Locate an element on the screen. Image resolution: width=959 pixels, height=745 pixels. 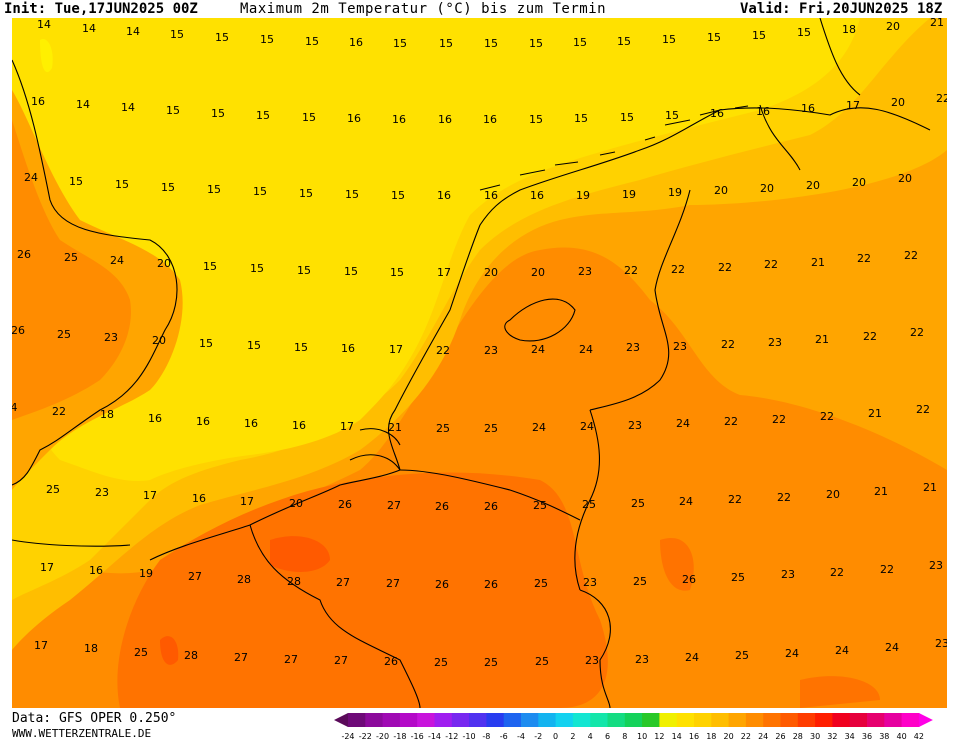
legend-tick-label: 22 is located at coordinates (746, 736).